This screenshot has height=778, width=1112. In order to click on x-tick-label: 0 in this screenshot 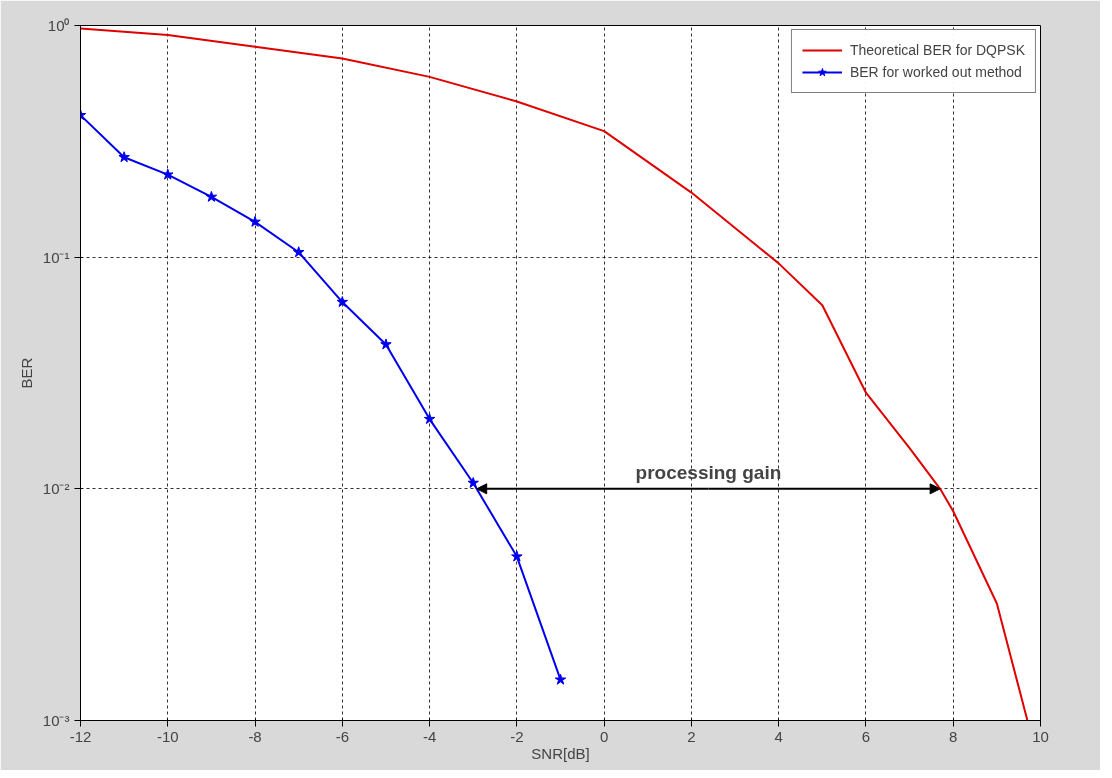, I will do `click(604, 736)`.